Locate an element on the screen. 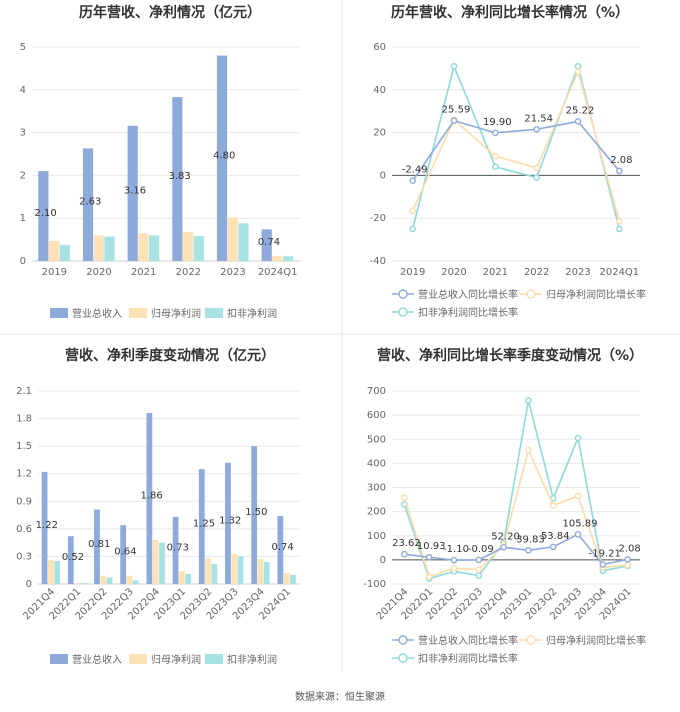 The height and width of the screenshot is (712, 680). data-label: 1.25 is located at coordinates (204, 524).